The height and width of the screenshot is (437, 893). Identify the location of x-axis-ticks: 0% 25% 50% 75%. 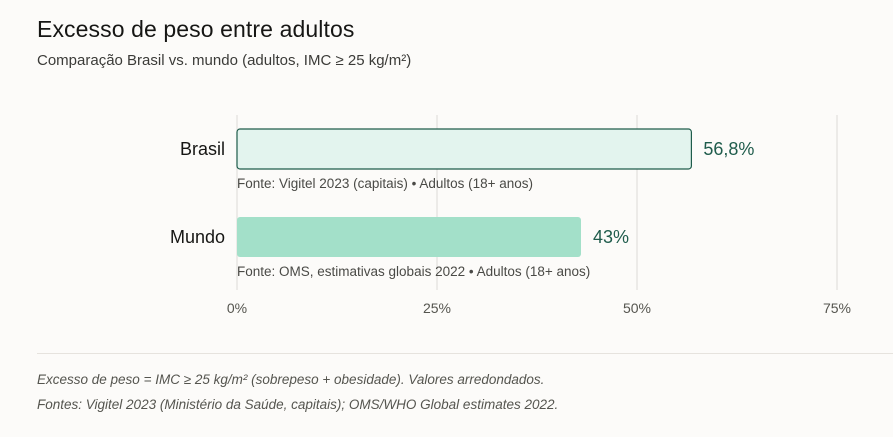
(539, 308).